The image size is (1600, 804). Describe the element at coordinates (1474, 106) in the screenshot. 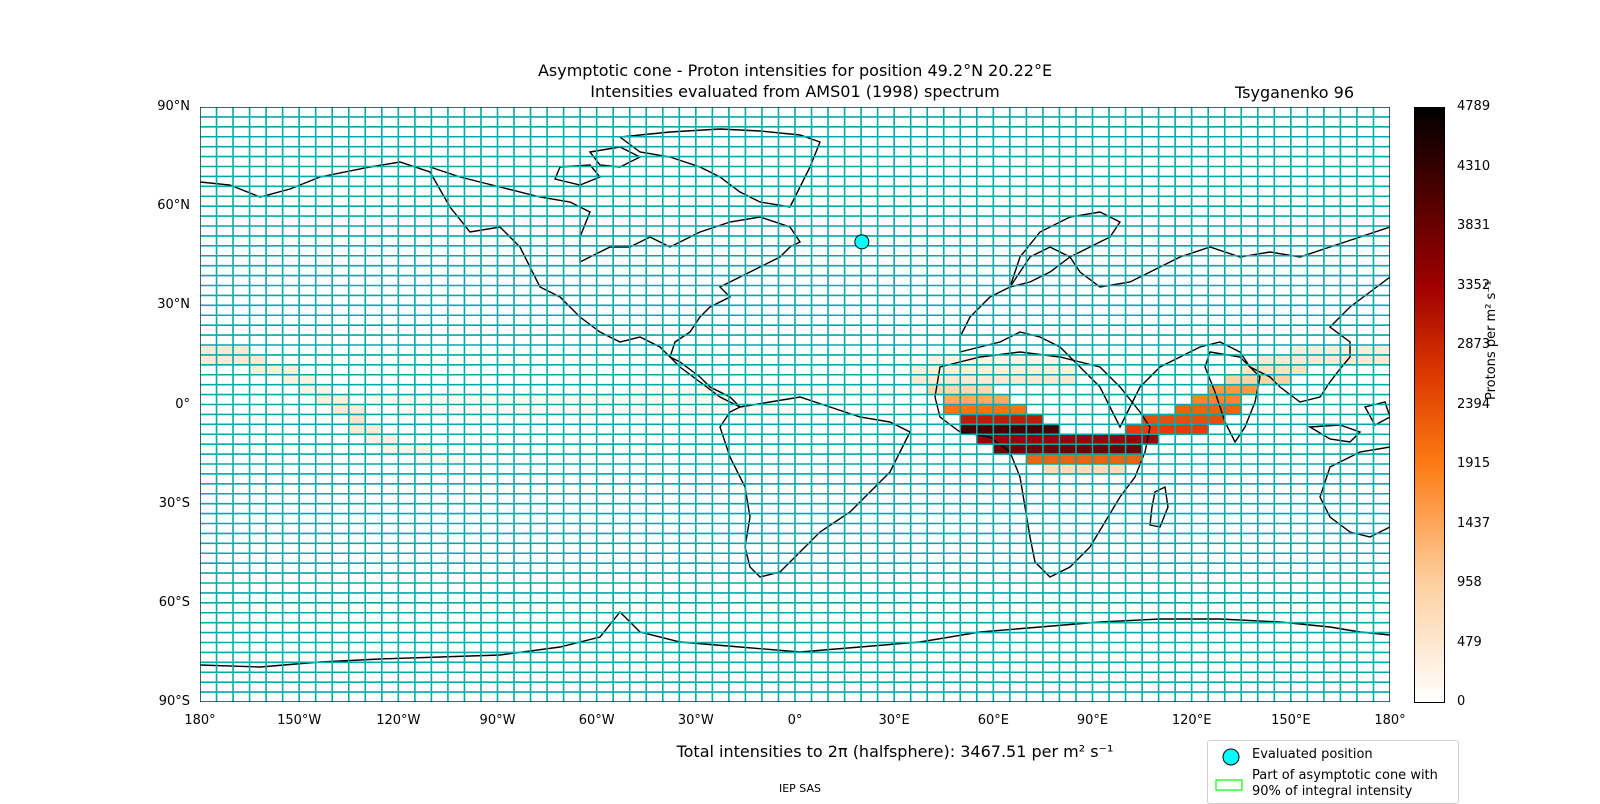

I see `colorbar-tick-label: 4789` at that location.